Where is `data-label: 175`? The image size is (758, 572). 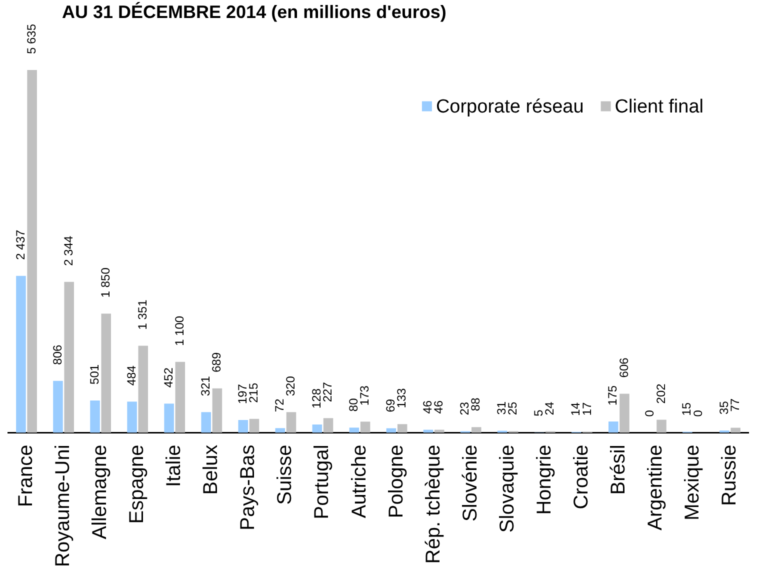
data-label: 175 is located at coordinates (613, 395).